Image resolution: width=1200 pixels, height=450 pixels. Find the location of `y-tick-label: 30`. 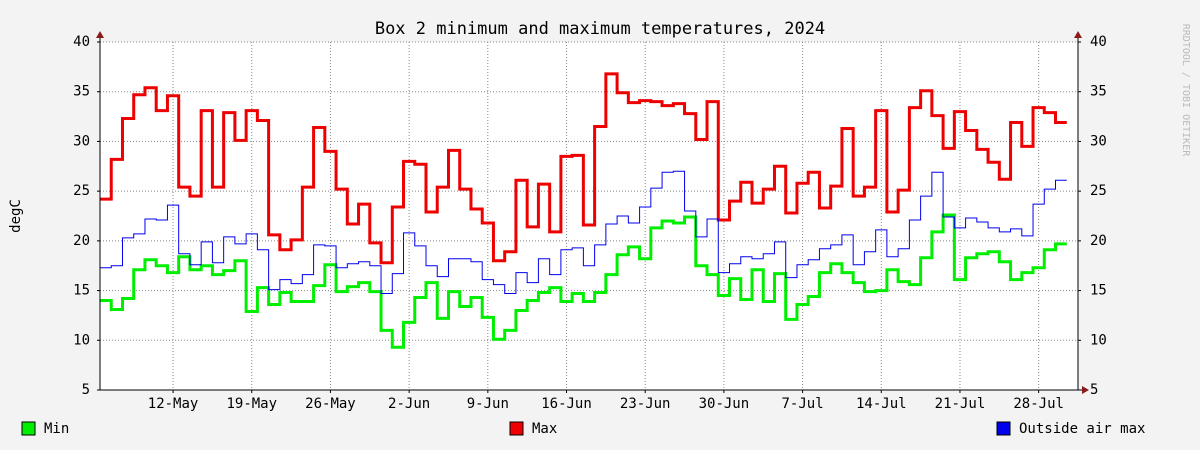

y-tick-label: 30 is located at coordinates (81, 141).